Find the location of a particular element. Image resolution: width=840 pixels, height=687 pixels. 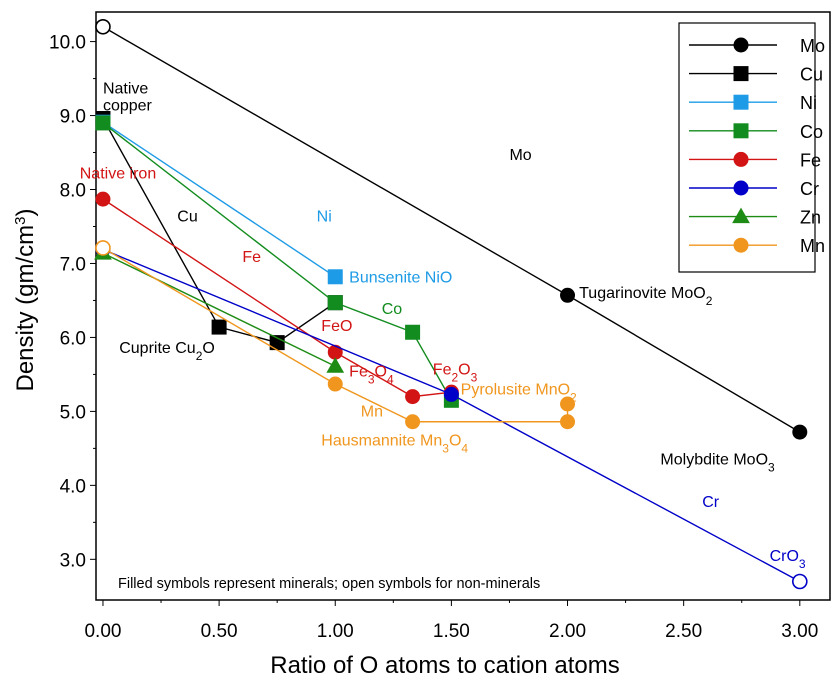

annotation-text: Tugarinovite MoO is located at coordinates (642, 293).